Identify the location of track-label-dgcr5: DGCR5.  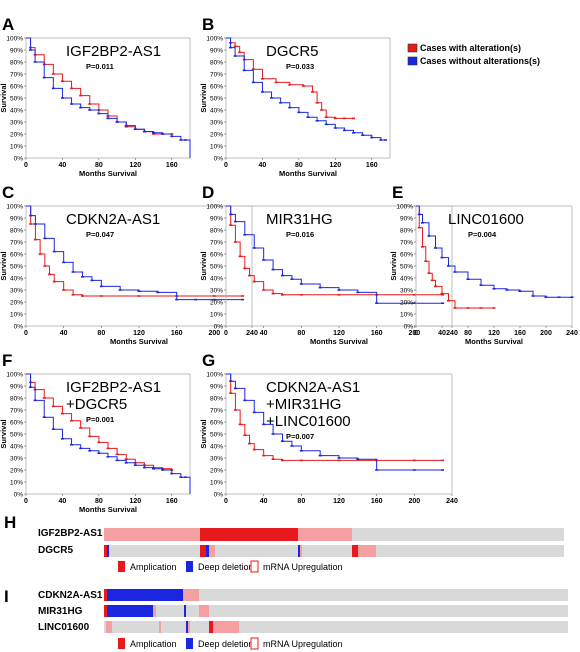
(55, 550).